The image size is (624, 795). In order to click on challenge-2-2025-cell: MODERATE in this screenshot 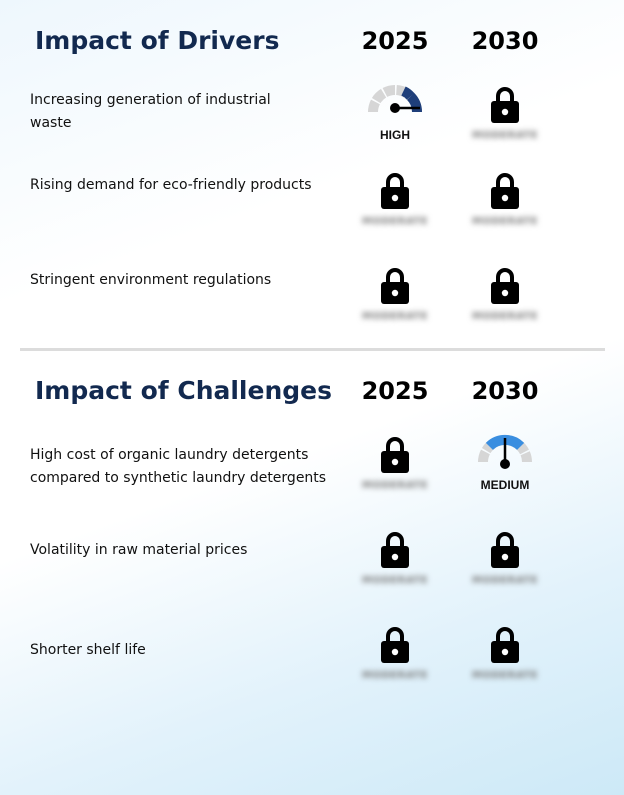, I will do `click(395, 566)`.